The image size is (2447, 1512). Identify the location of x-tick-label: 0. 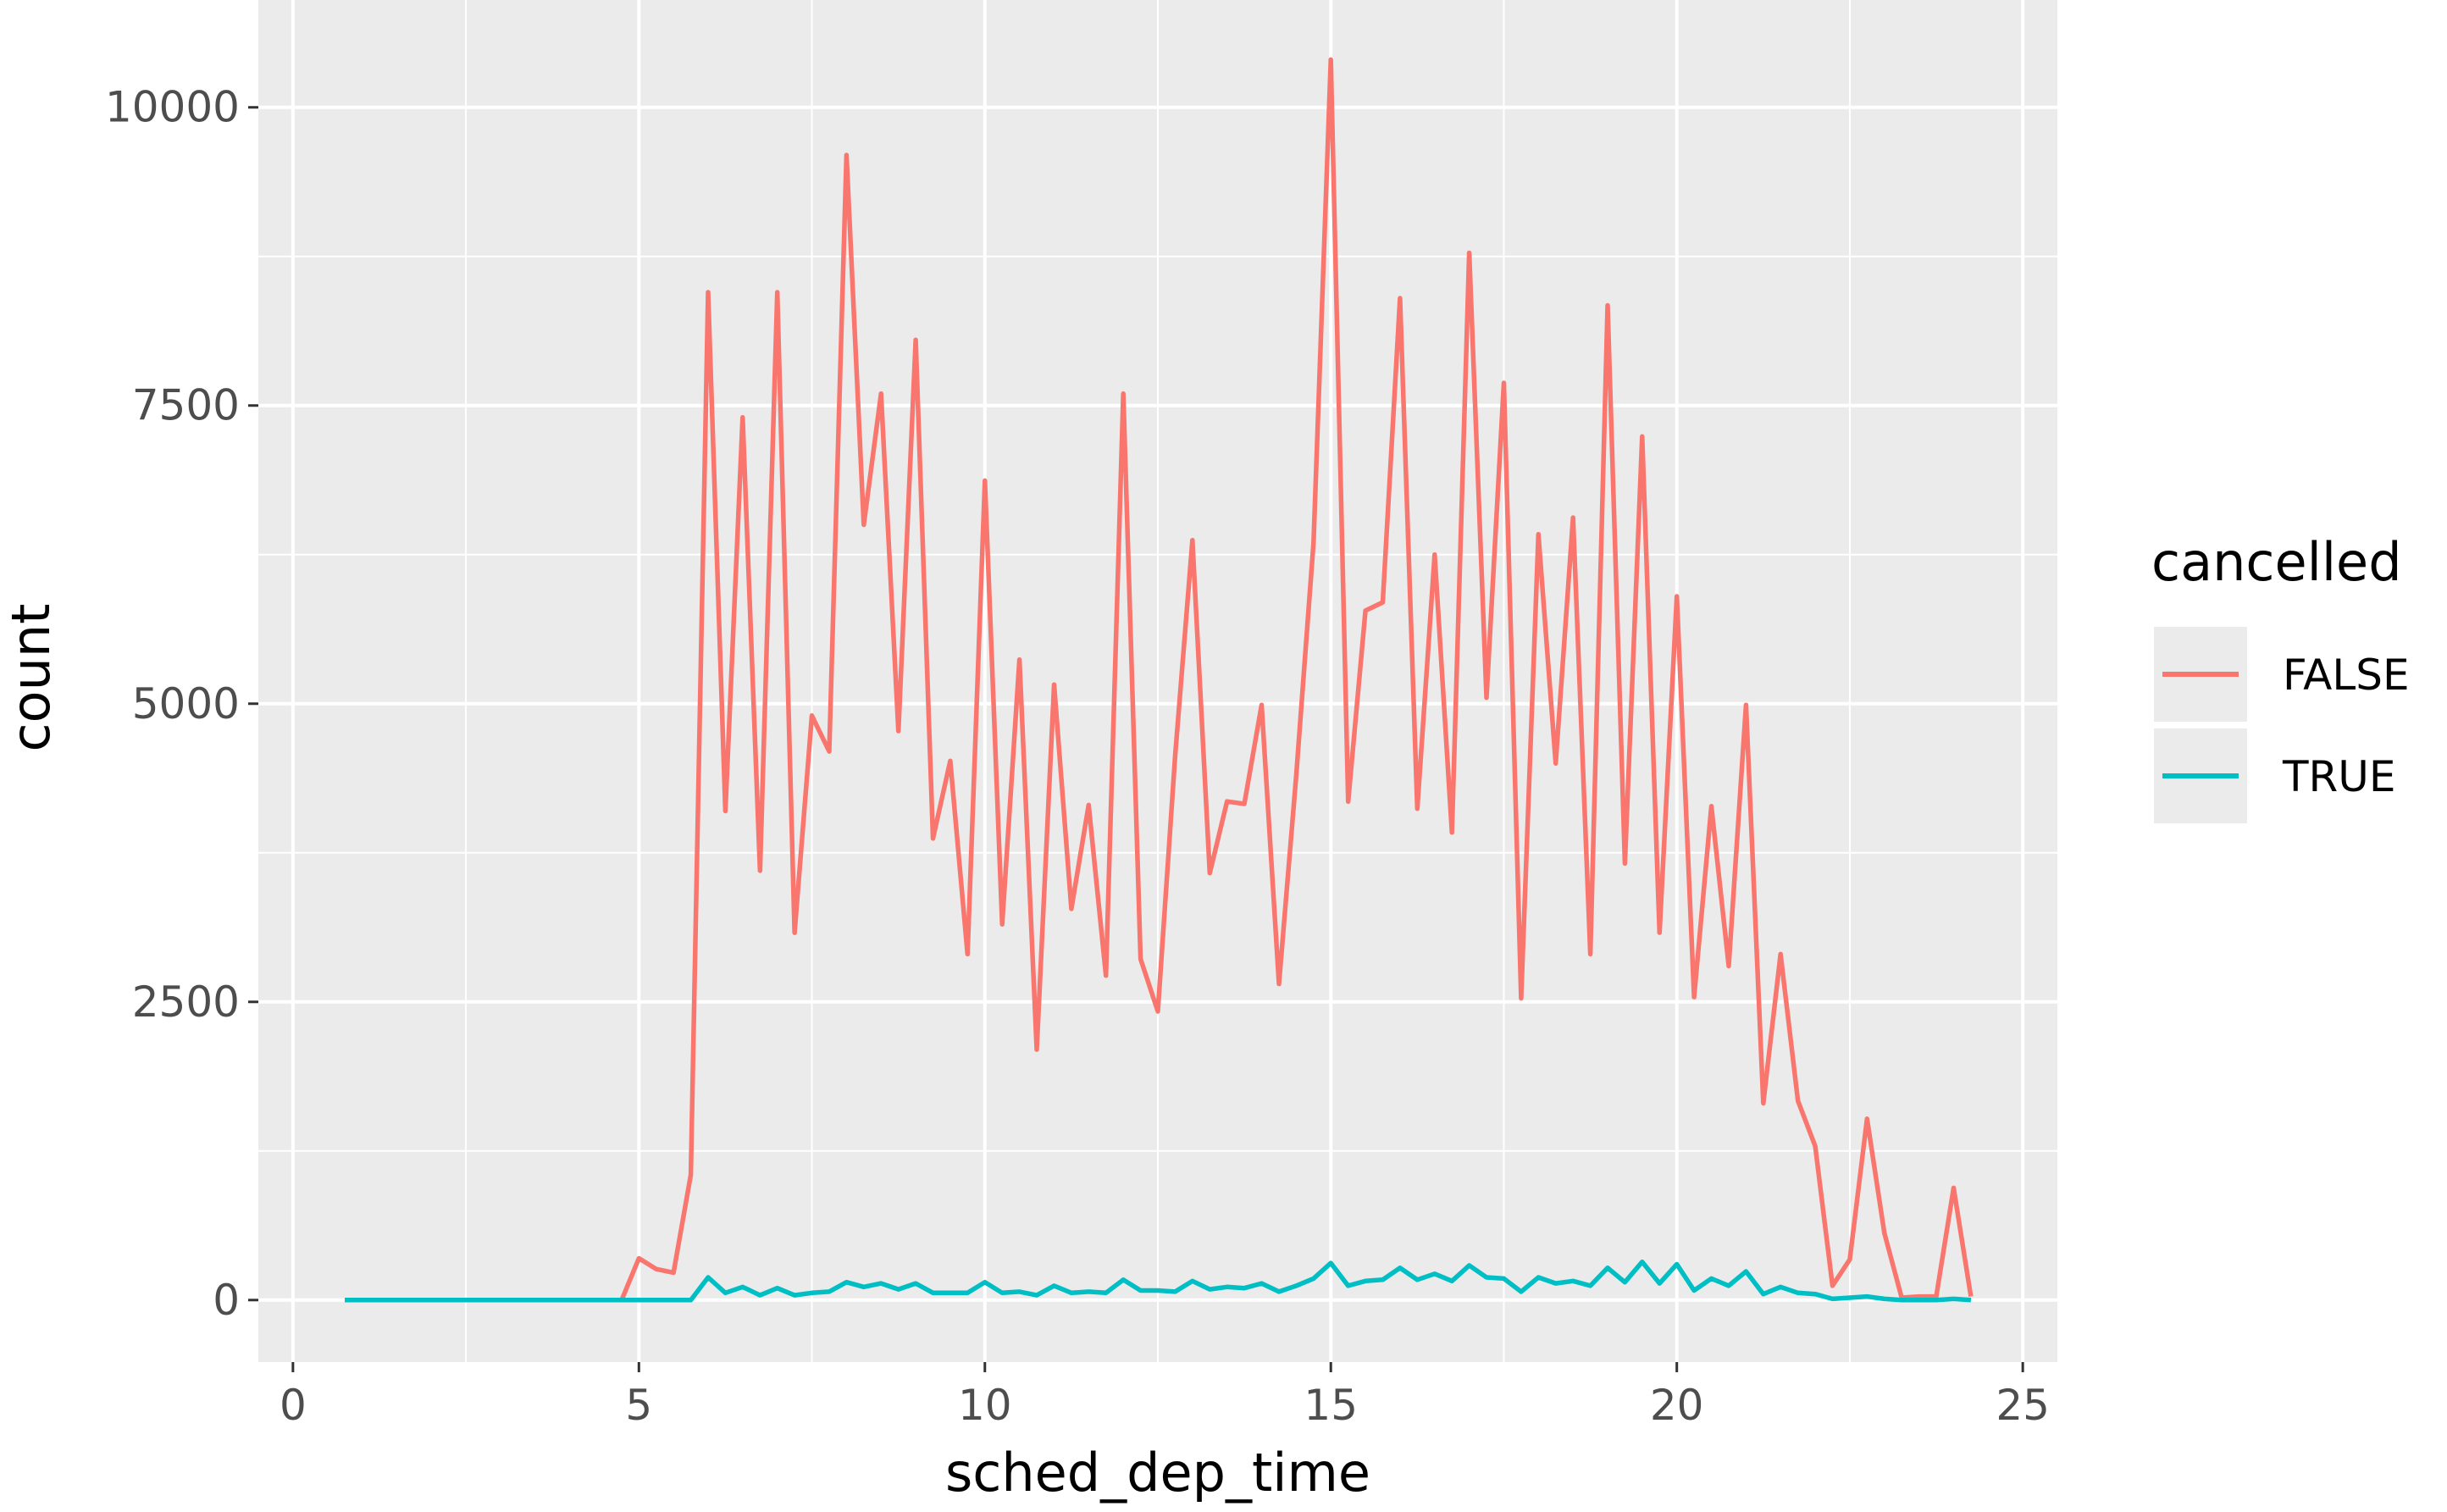
(294, 1405).